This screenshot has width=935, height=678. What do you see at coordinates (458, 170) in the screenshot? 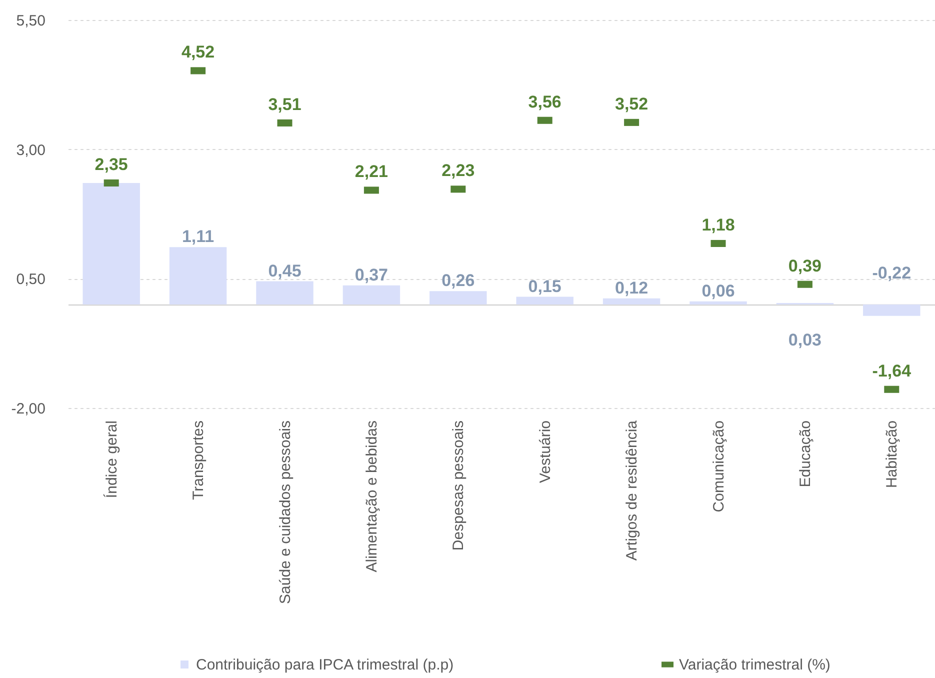
I see `data-label: 2,23` at bounding box center [458, 170].